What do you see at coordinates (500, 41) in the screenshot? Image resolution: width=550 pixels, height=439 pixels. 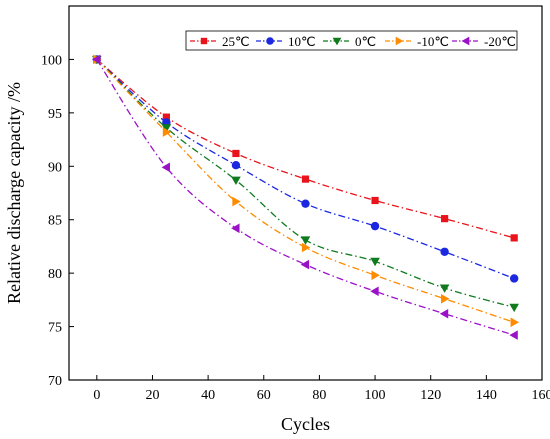 I see `legend-label: -20℃` at bounding box center [500, 41].